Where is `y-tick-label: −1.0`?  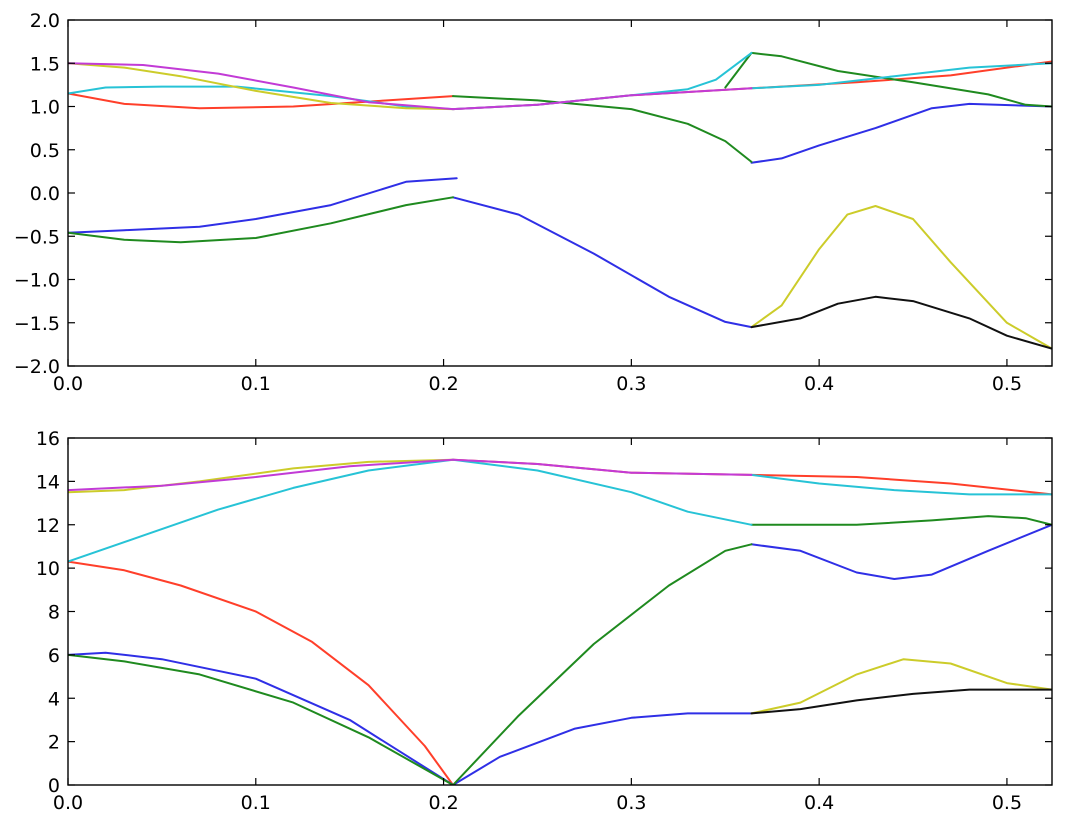
y-tick-label: −1.0 is located at coordinates (37, 281).